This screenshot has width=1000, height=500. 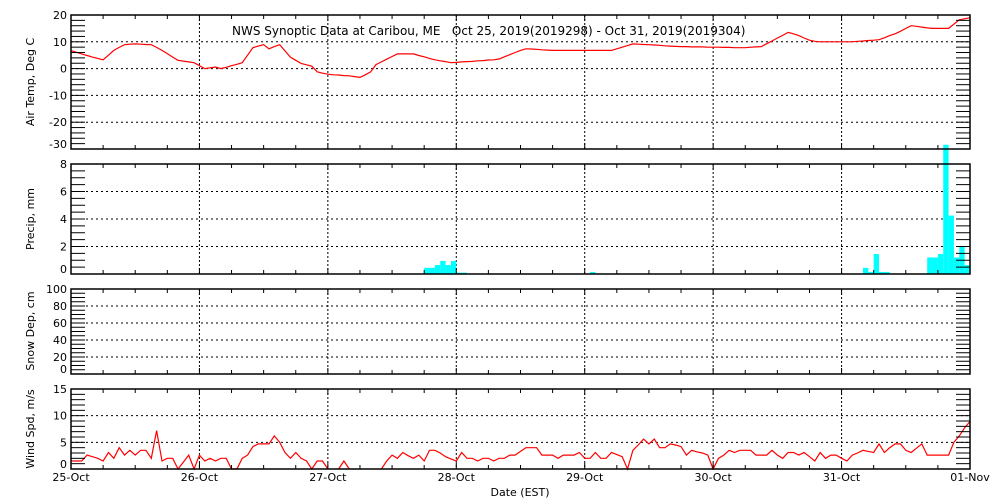 What do you see at coordinates (58, 122) in the screenshot?
I see `temp-y-tick-label: -20` at bounding box center [58, 122].